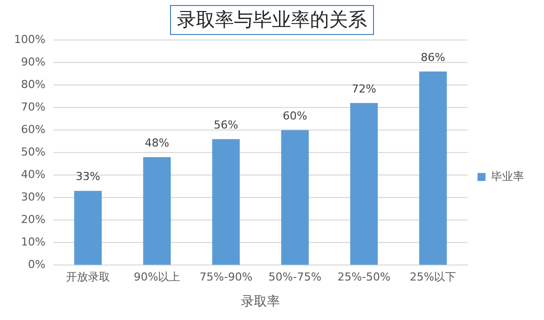 This screenshot has height=320, width=544. I want to click on data-label: 33%, so click(88, 177).